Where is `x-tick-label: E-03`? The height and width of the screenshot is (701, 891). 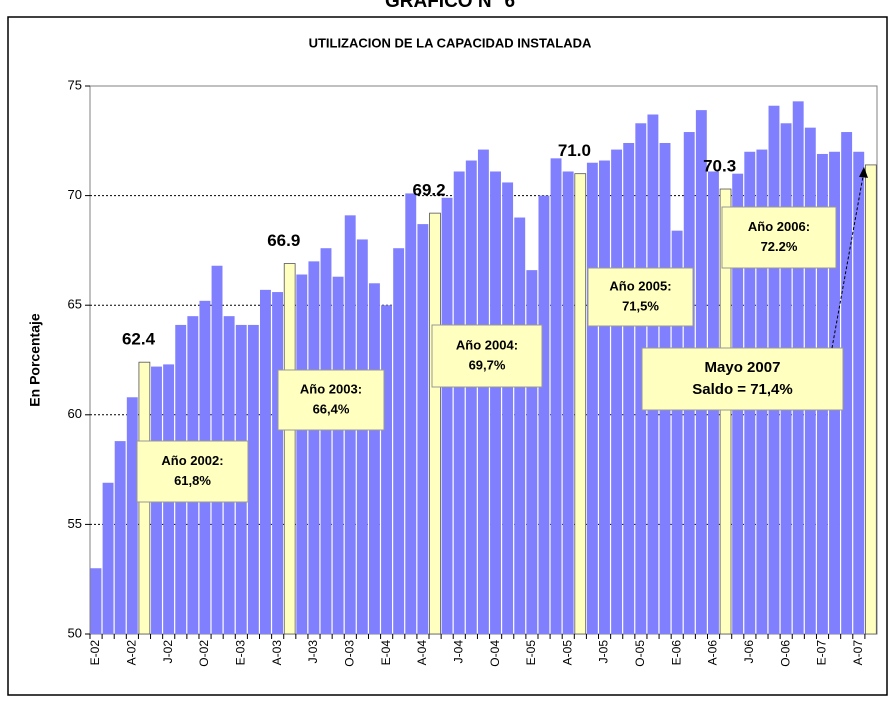 x-tick-label: E-03 is located at coordinates (241, 653).